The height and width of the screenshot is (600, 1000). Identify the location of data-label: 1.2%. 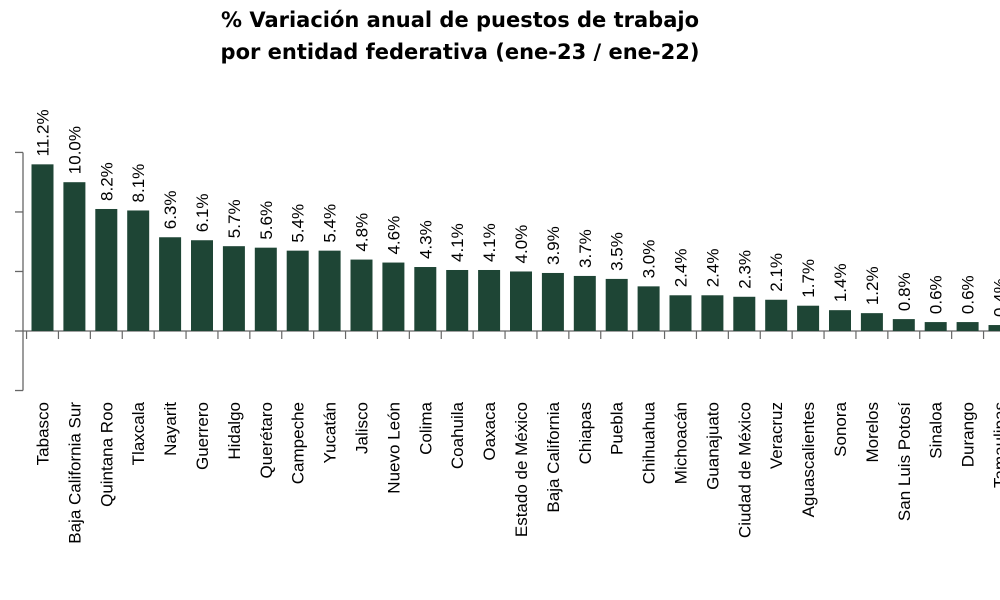
(872, 285).